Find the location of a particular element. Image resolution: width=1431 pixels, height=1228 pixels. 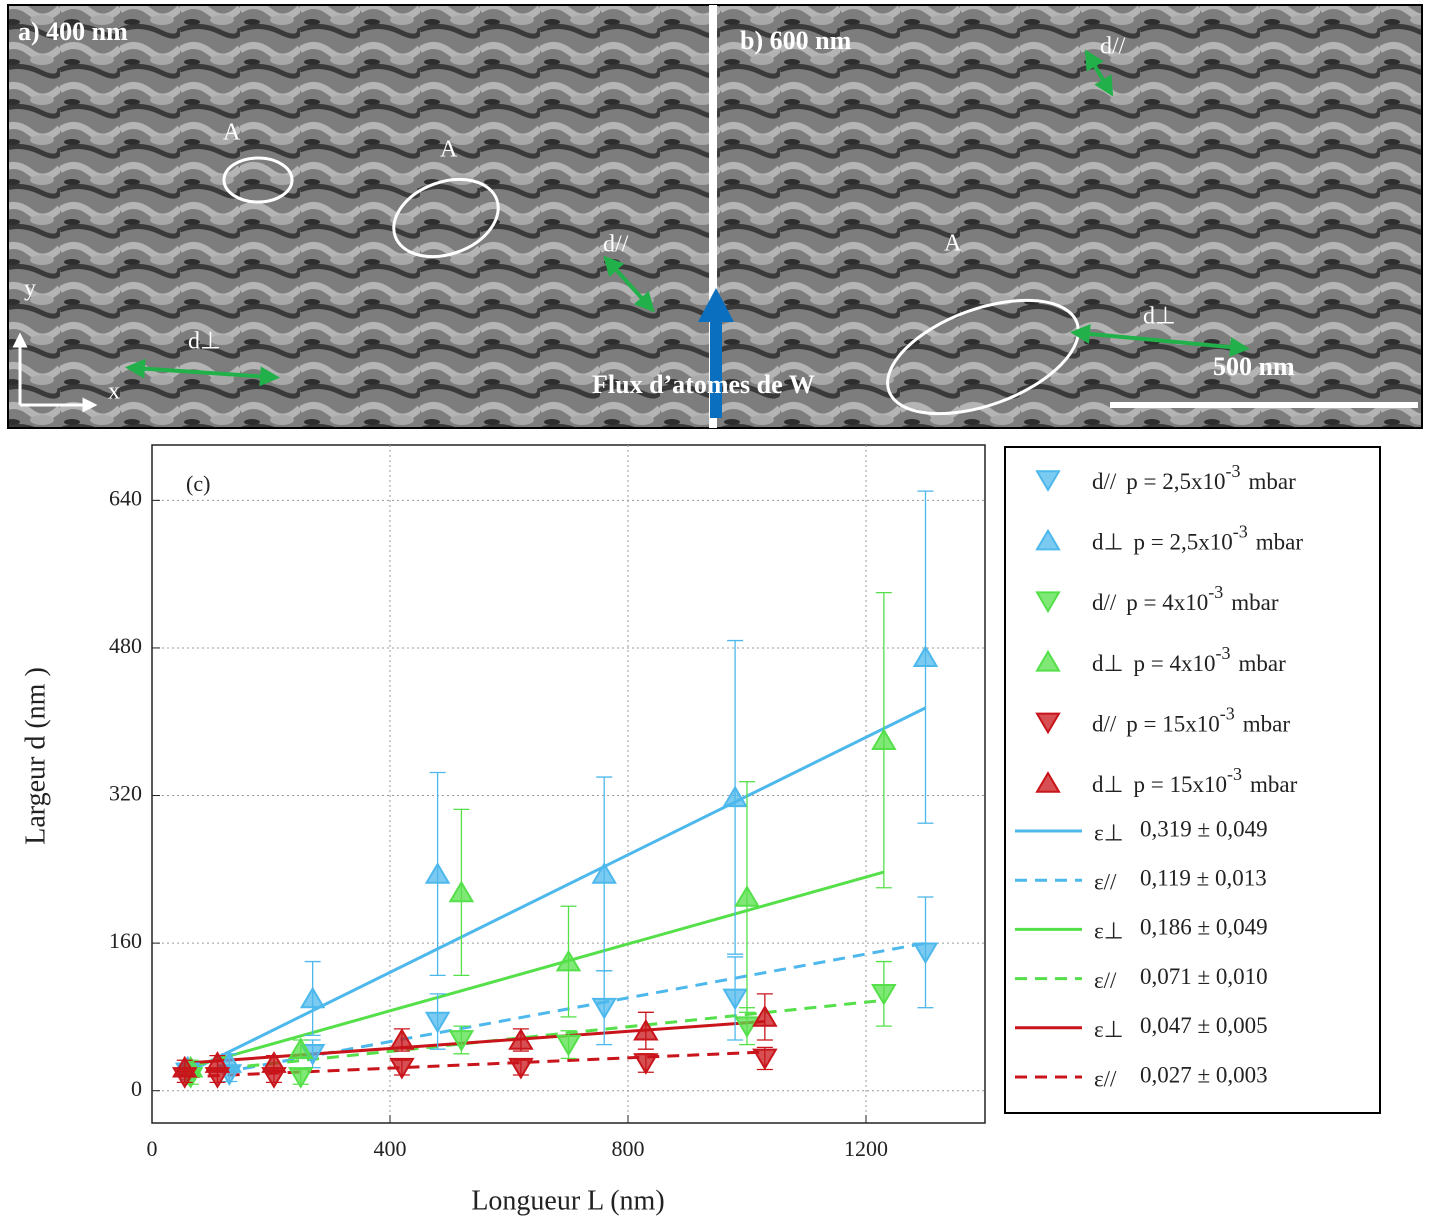

legend-entry: d⊥ p = 4x10-3 mbar is located at coordinates (1189, 659).